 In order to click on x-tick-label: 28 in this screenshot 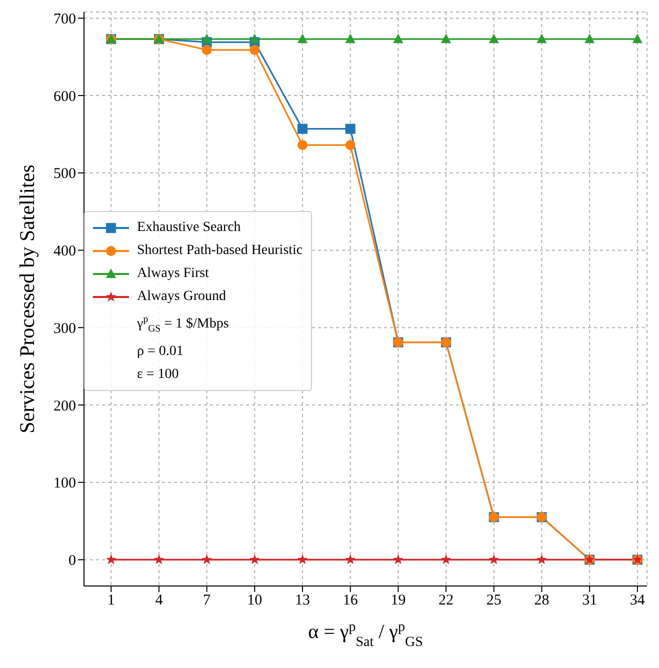, I will do `click(542, 600)`.